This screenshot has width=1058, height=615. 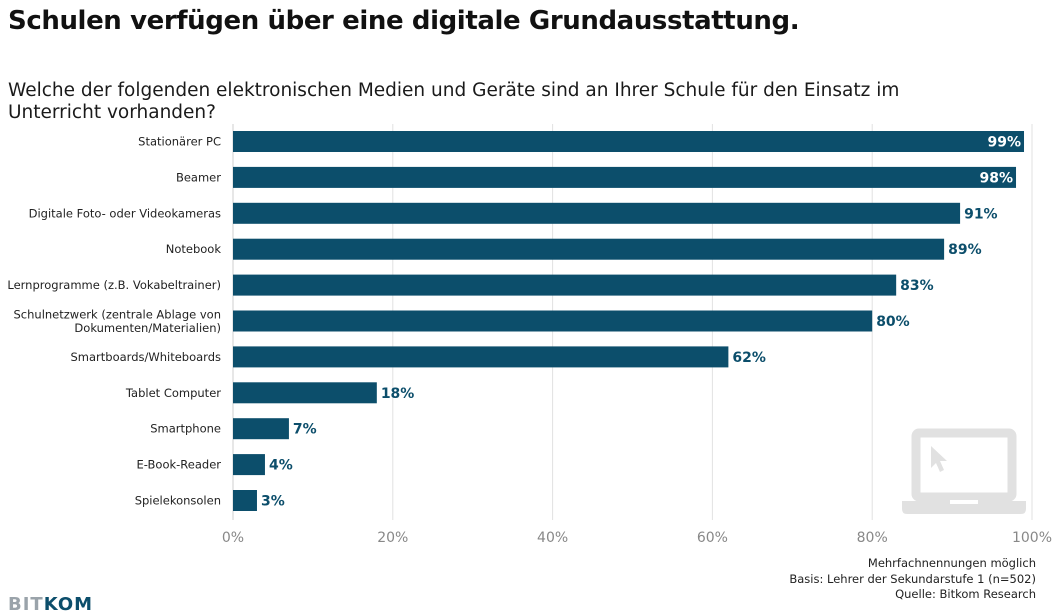 I want to click on value-label: 7%, so click(x=305, y=430).